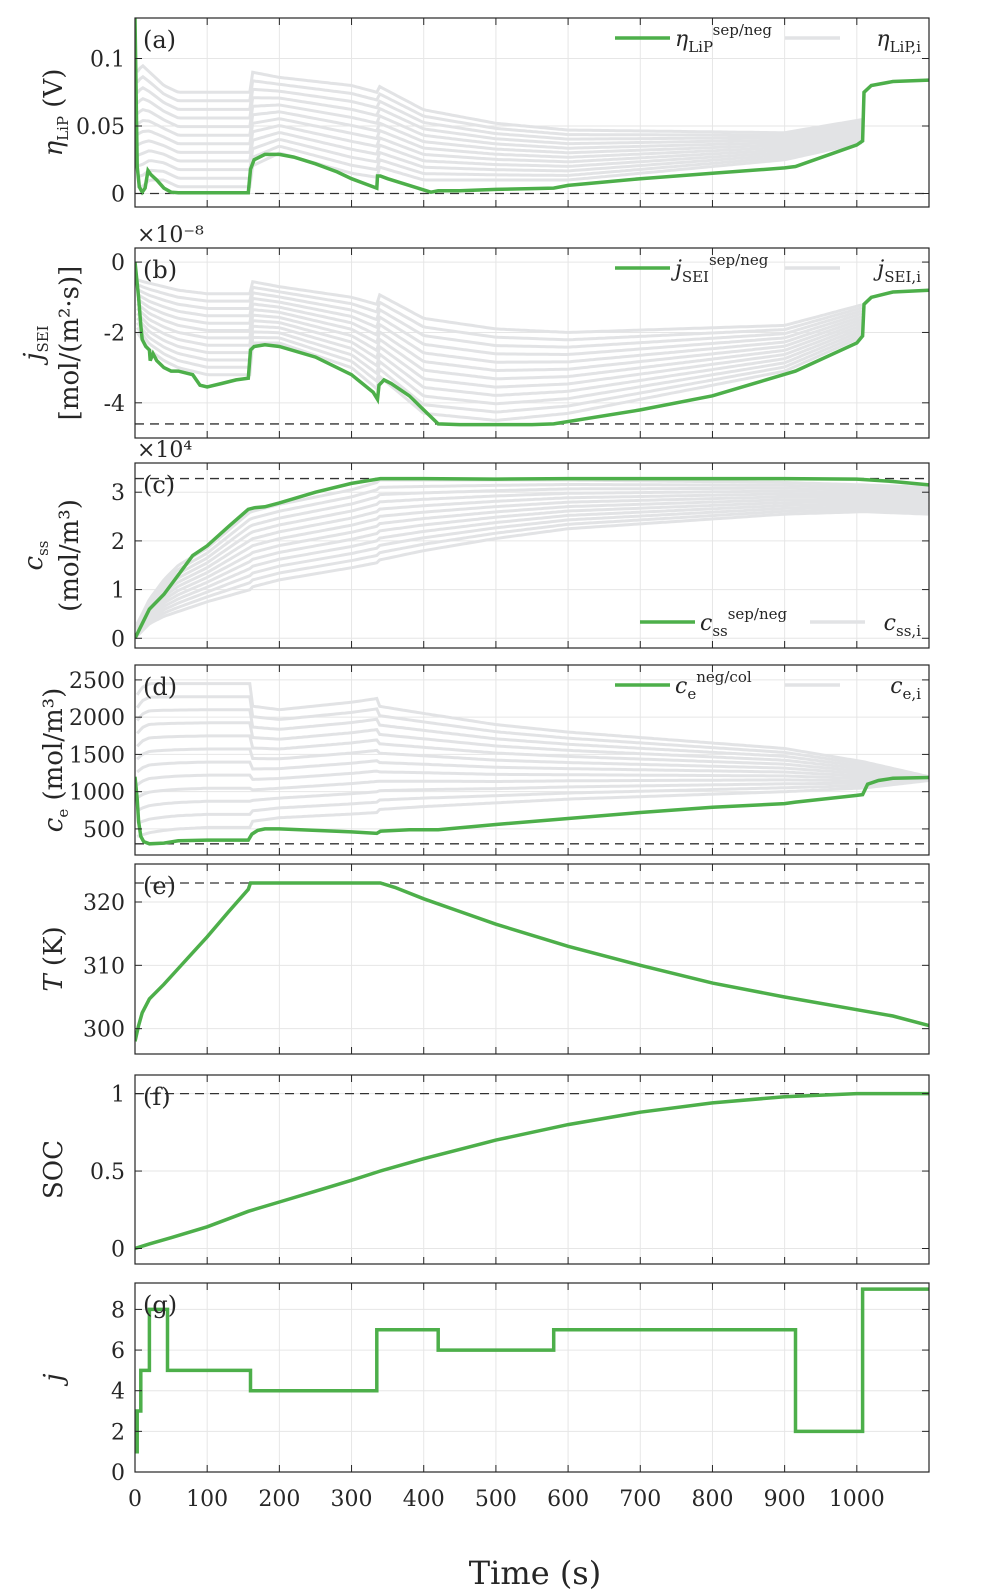 The height and width of the screenshot is (1593, 991). I want to click on axis-multiplier: ×10⁻⁸, so click(170, 235).